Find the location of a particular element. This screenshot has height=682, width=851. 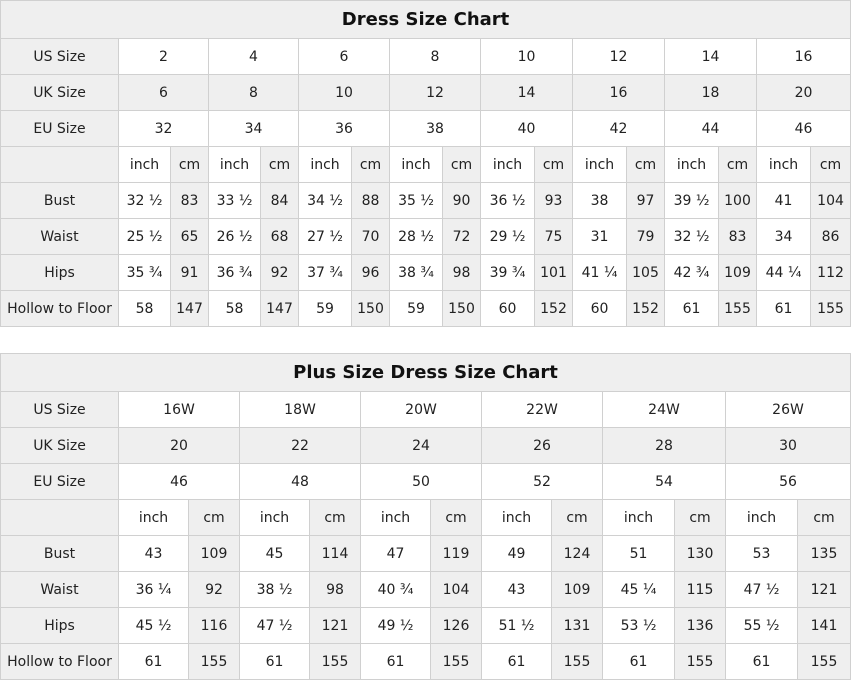

inch-cell: 25 ½ is located at coordinates (144, 236).